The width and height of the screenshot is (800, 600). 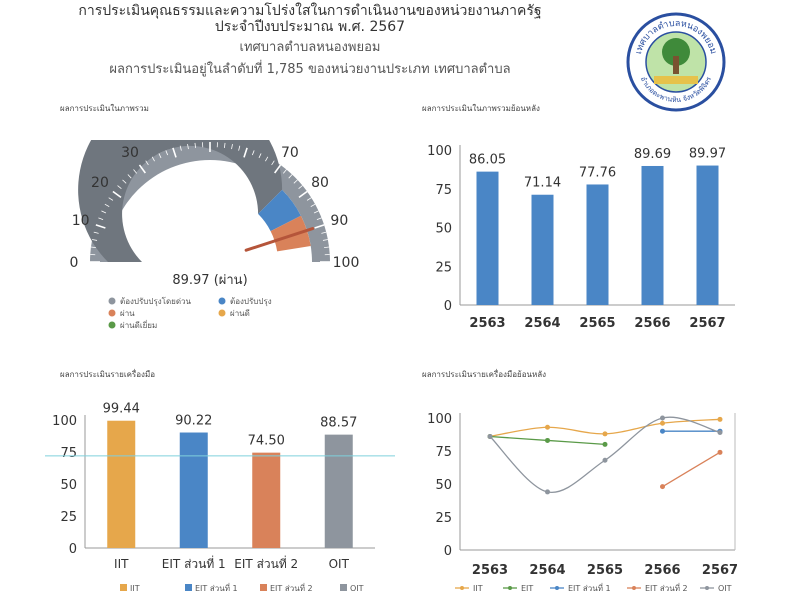 What do you see at coordinates (439, 151) in the screenshot?
I see `trend-y-tick-label: 100` at bounding box center [439, 151].